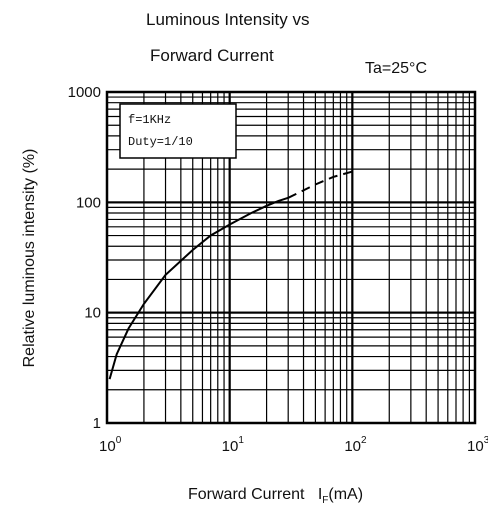  Describe the element at coordinates (241, 440) in the screenshot. I see `x-tick-label-exponent: 1` at that location.